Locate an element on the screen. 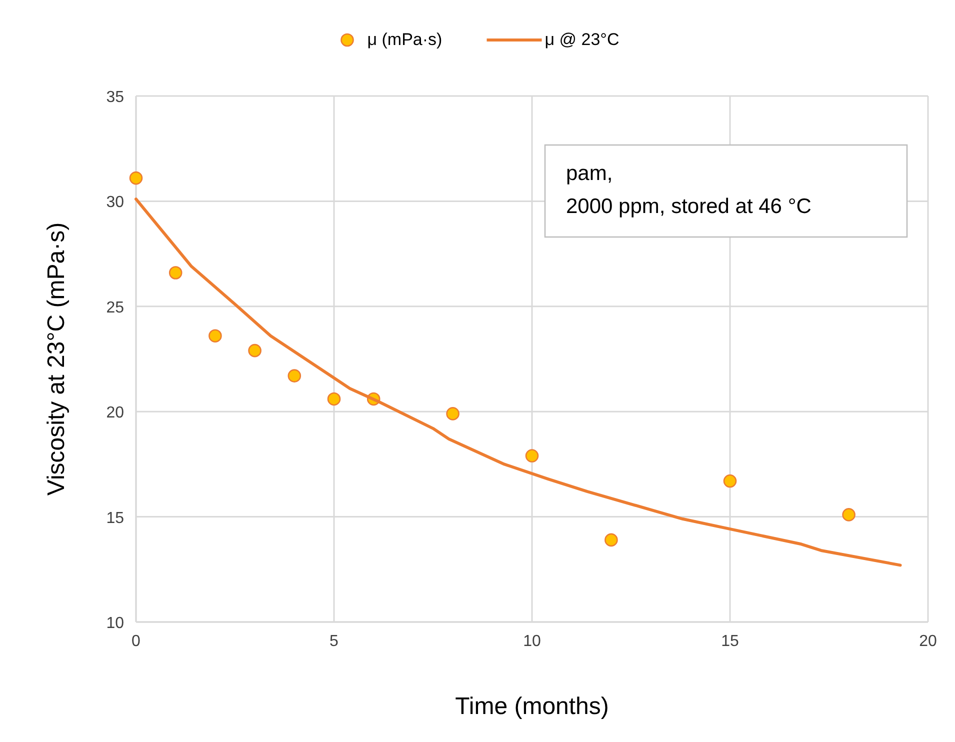 The width and height of the screenshot is (955, 742). y-tick-label: 15 is located at coordinates (115, 518).